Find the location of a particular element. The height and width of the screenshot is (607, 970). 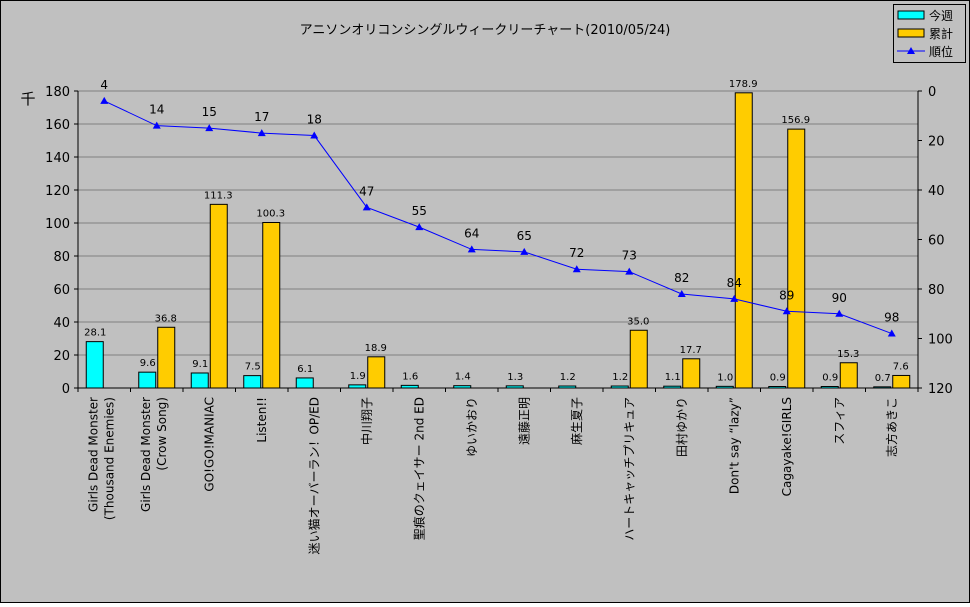

legend-label-weekly: 今週 is located at coordinates (941, 15).